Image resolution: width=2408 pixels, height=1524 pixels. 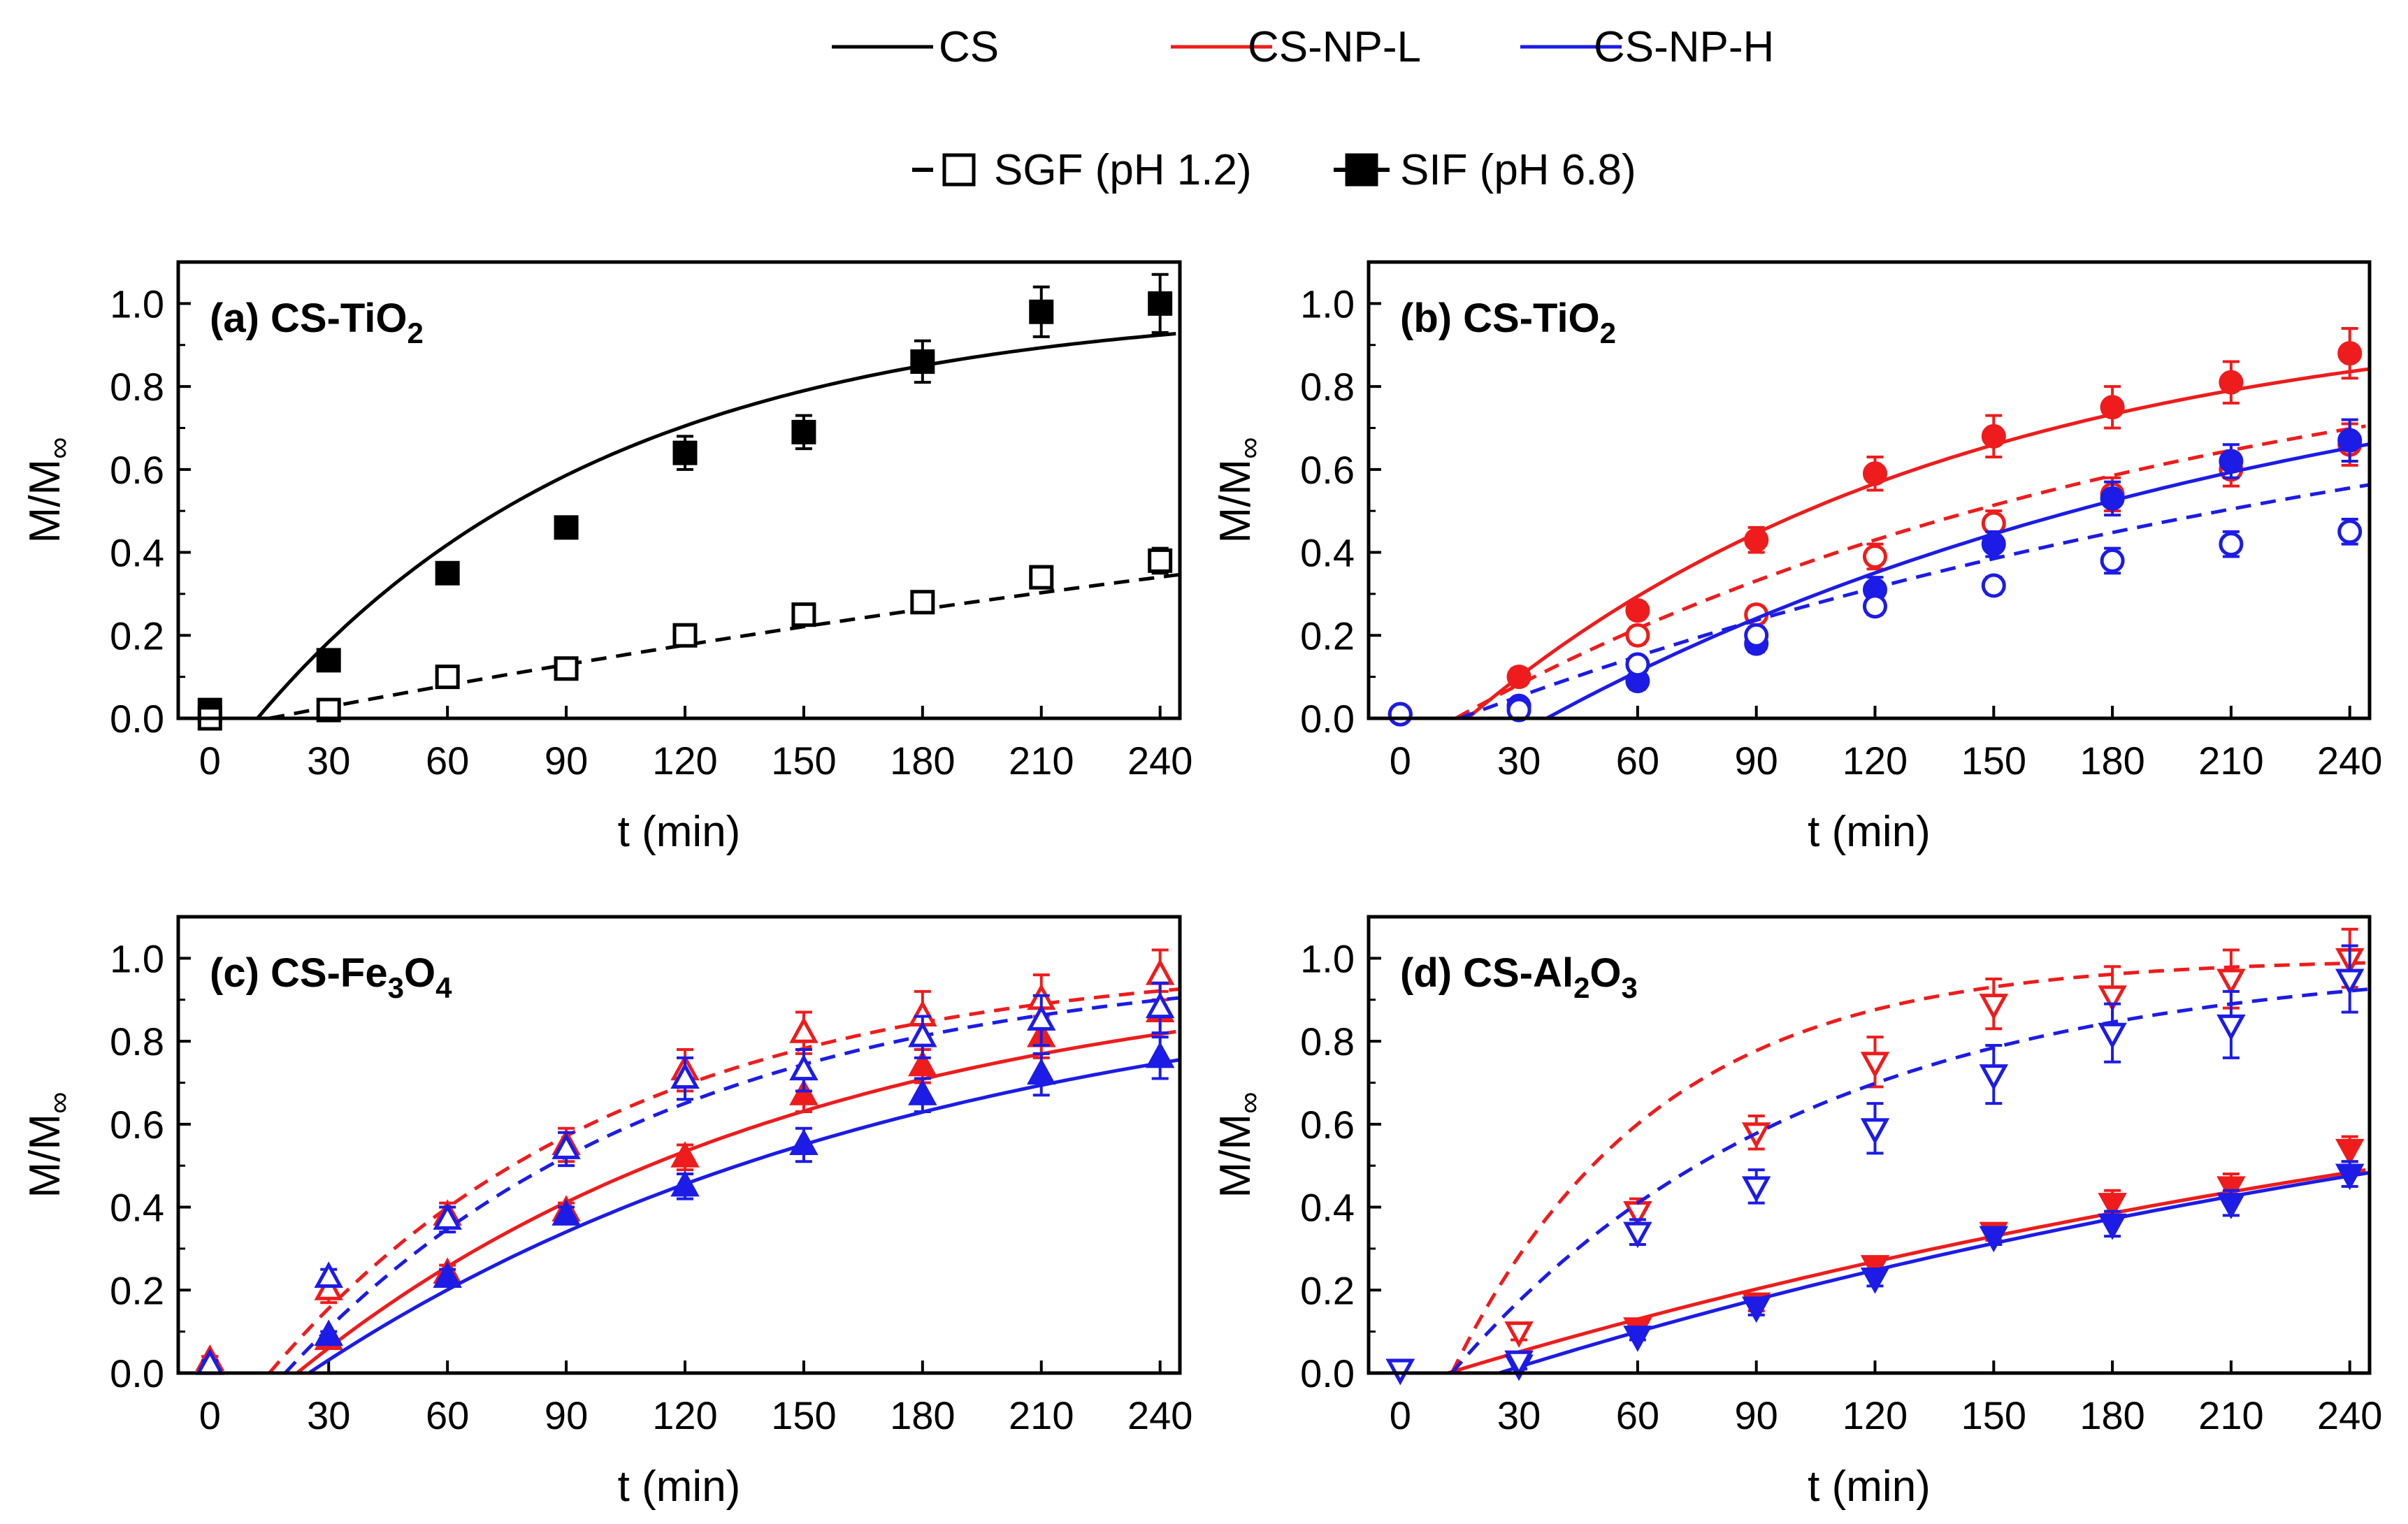 I want to click on x-tick-label: 240, so click(x=1159, y=761).